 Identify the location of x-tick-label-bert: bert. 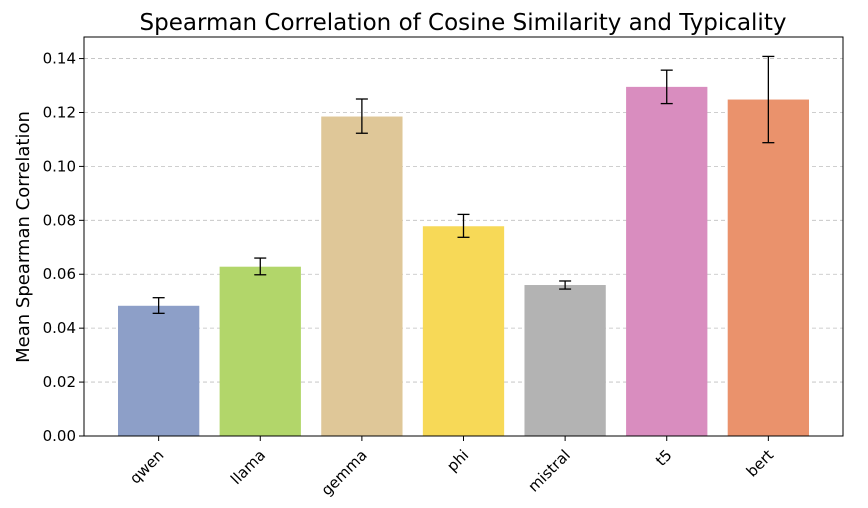
(760, 463).